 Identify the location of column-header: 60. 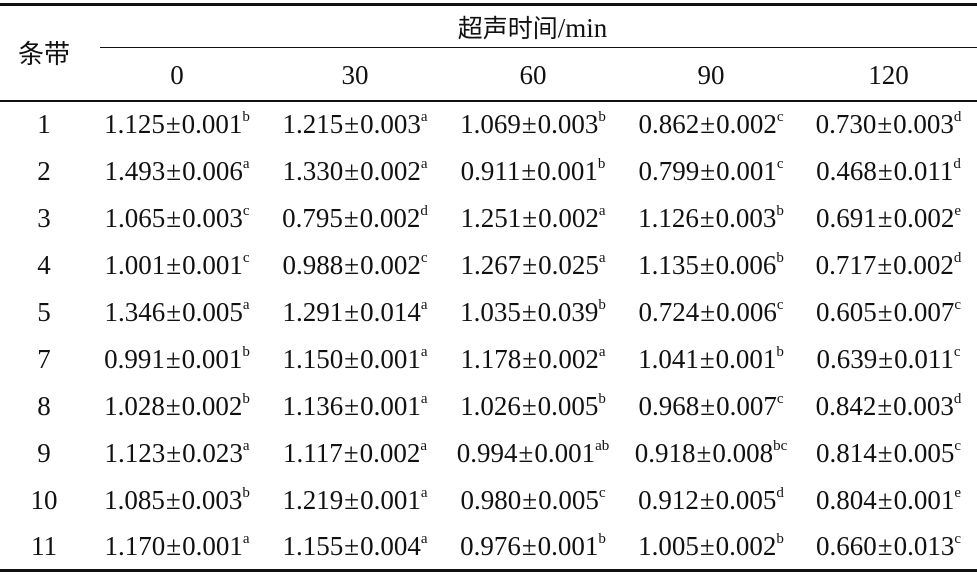
(533, 76).